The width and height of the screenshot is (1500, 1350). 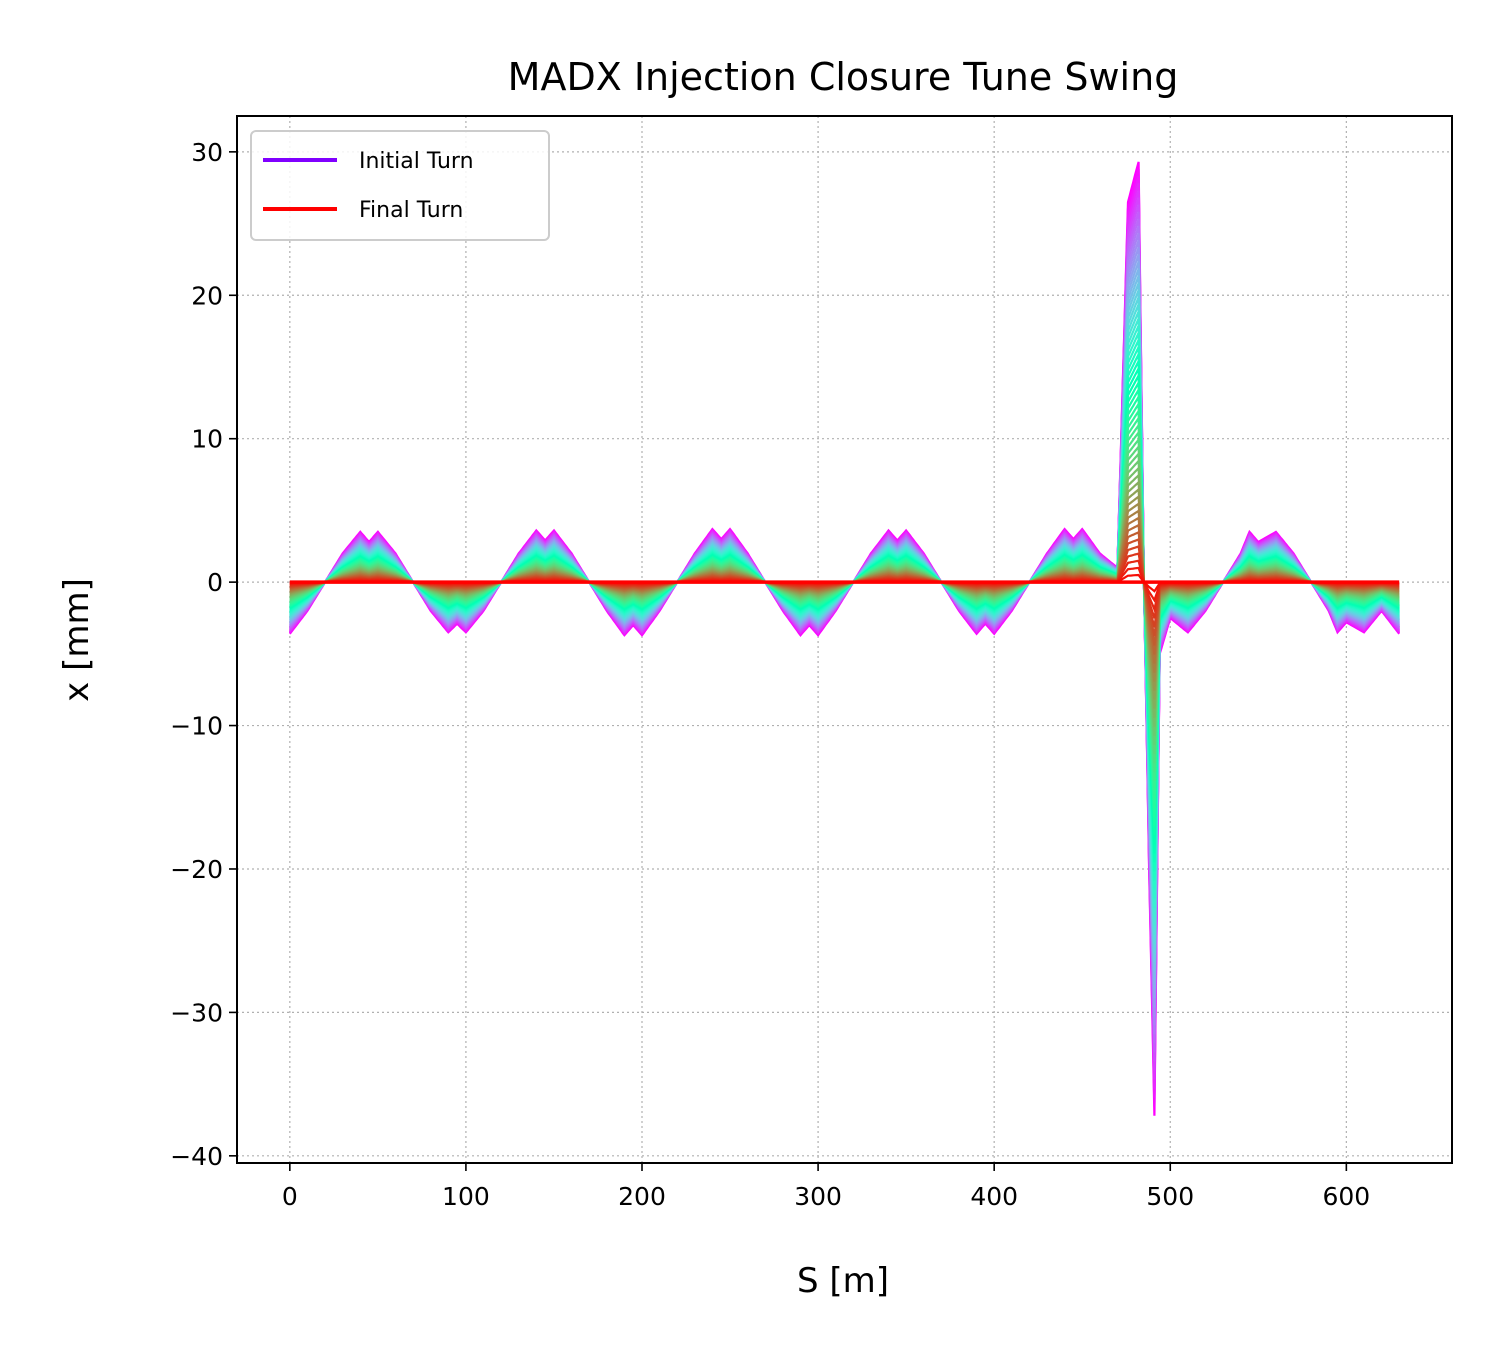 What do you see at coordinates (196, 1156) in the screenshot?
I see `y-tick-label: −40` at bounding box center [196, 1156].